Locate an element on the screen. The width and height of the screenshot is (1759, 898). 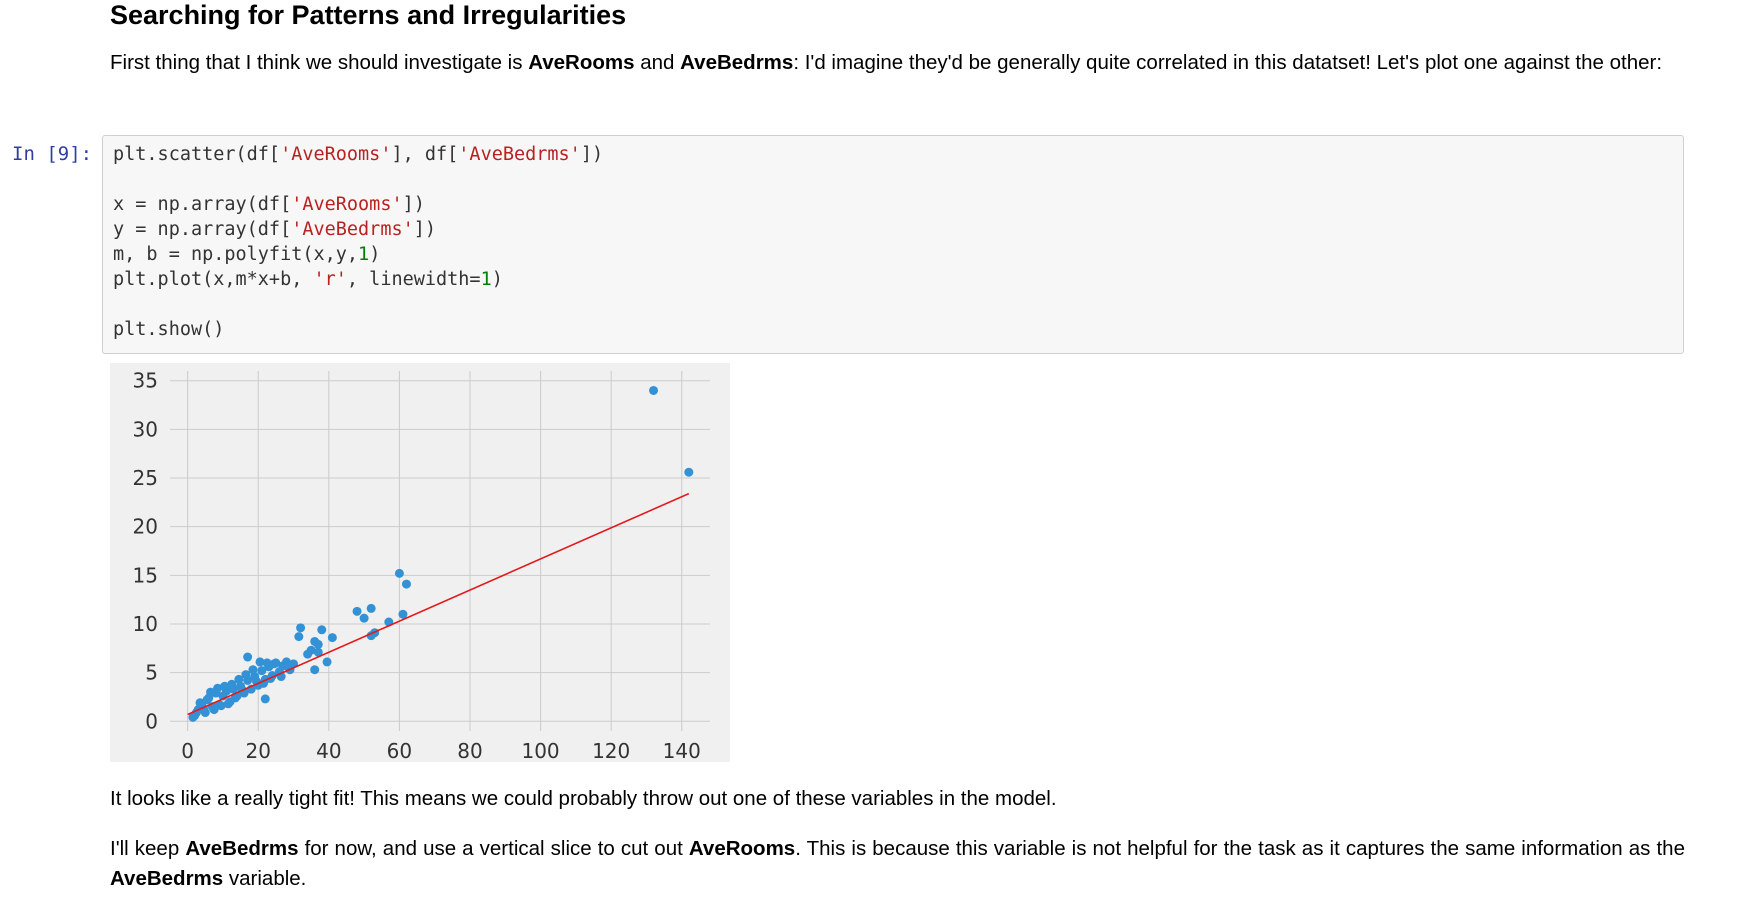
y-tick-label: 10 is located at coordinates (145, 624).